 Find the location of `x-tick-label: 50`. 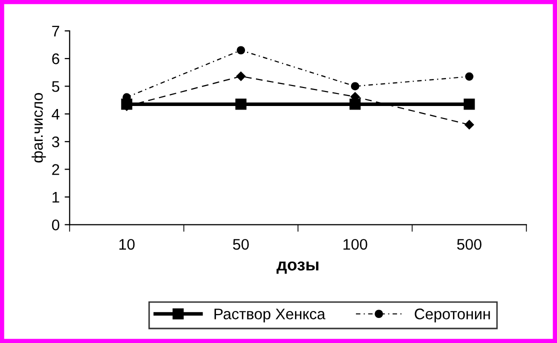

x-tick-label: 50 is located at coordinates (241, 244).